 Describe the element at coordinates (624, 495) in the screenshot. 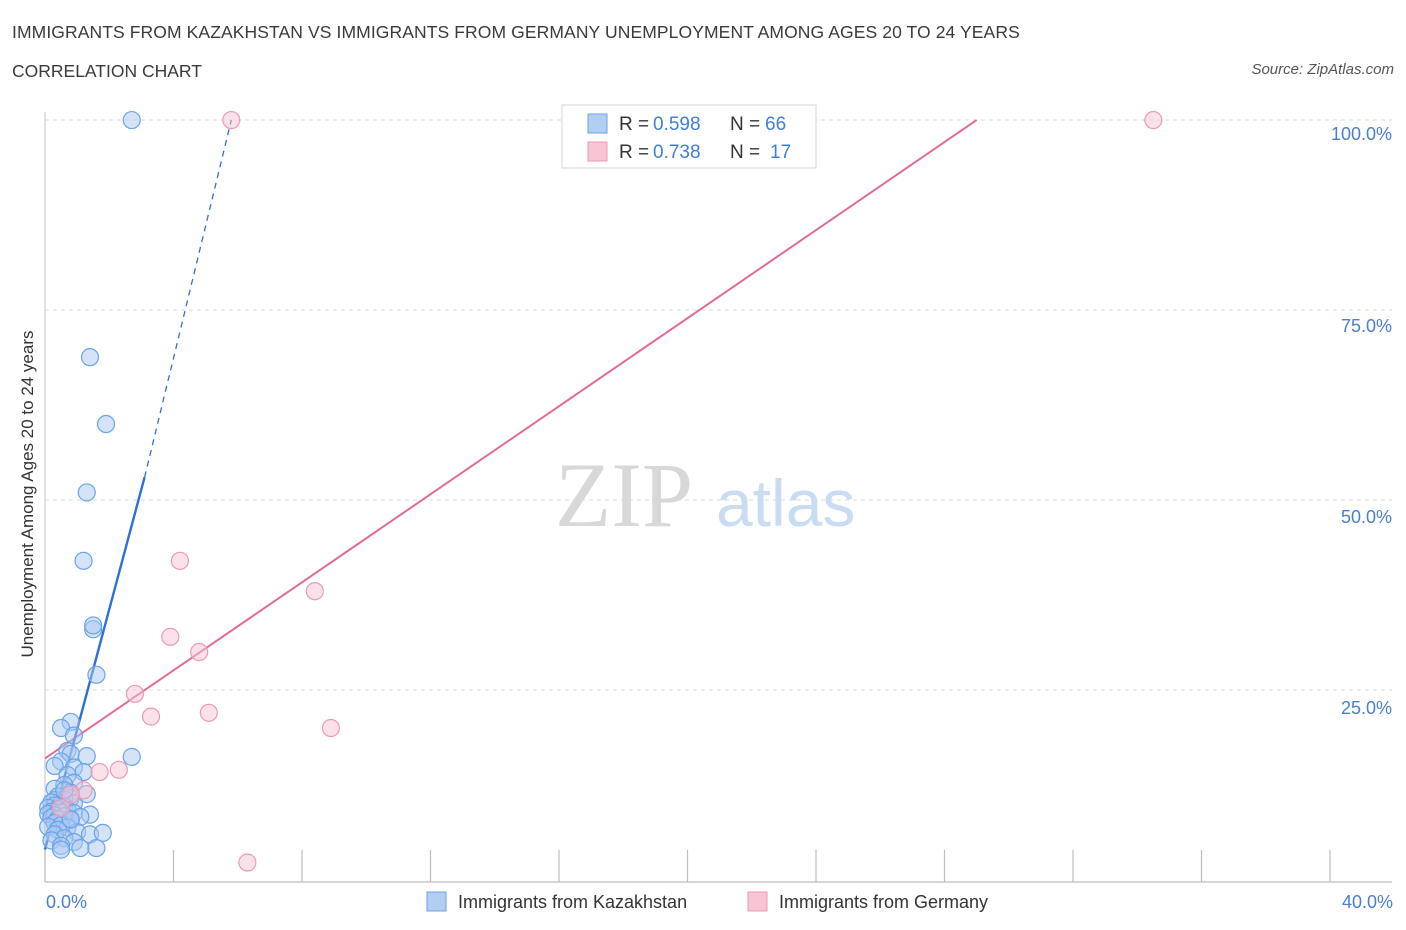

I see `watermark-zip: ZIP` at that location.